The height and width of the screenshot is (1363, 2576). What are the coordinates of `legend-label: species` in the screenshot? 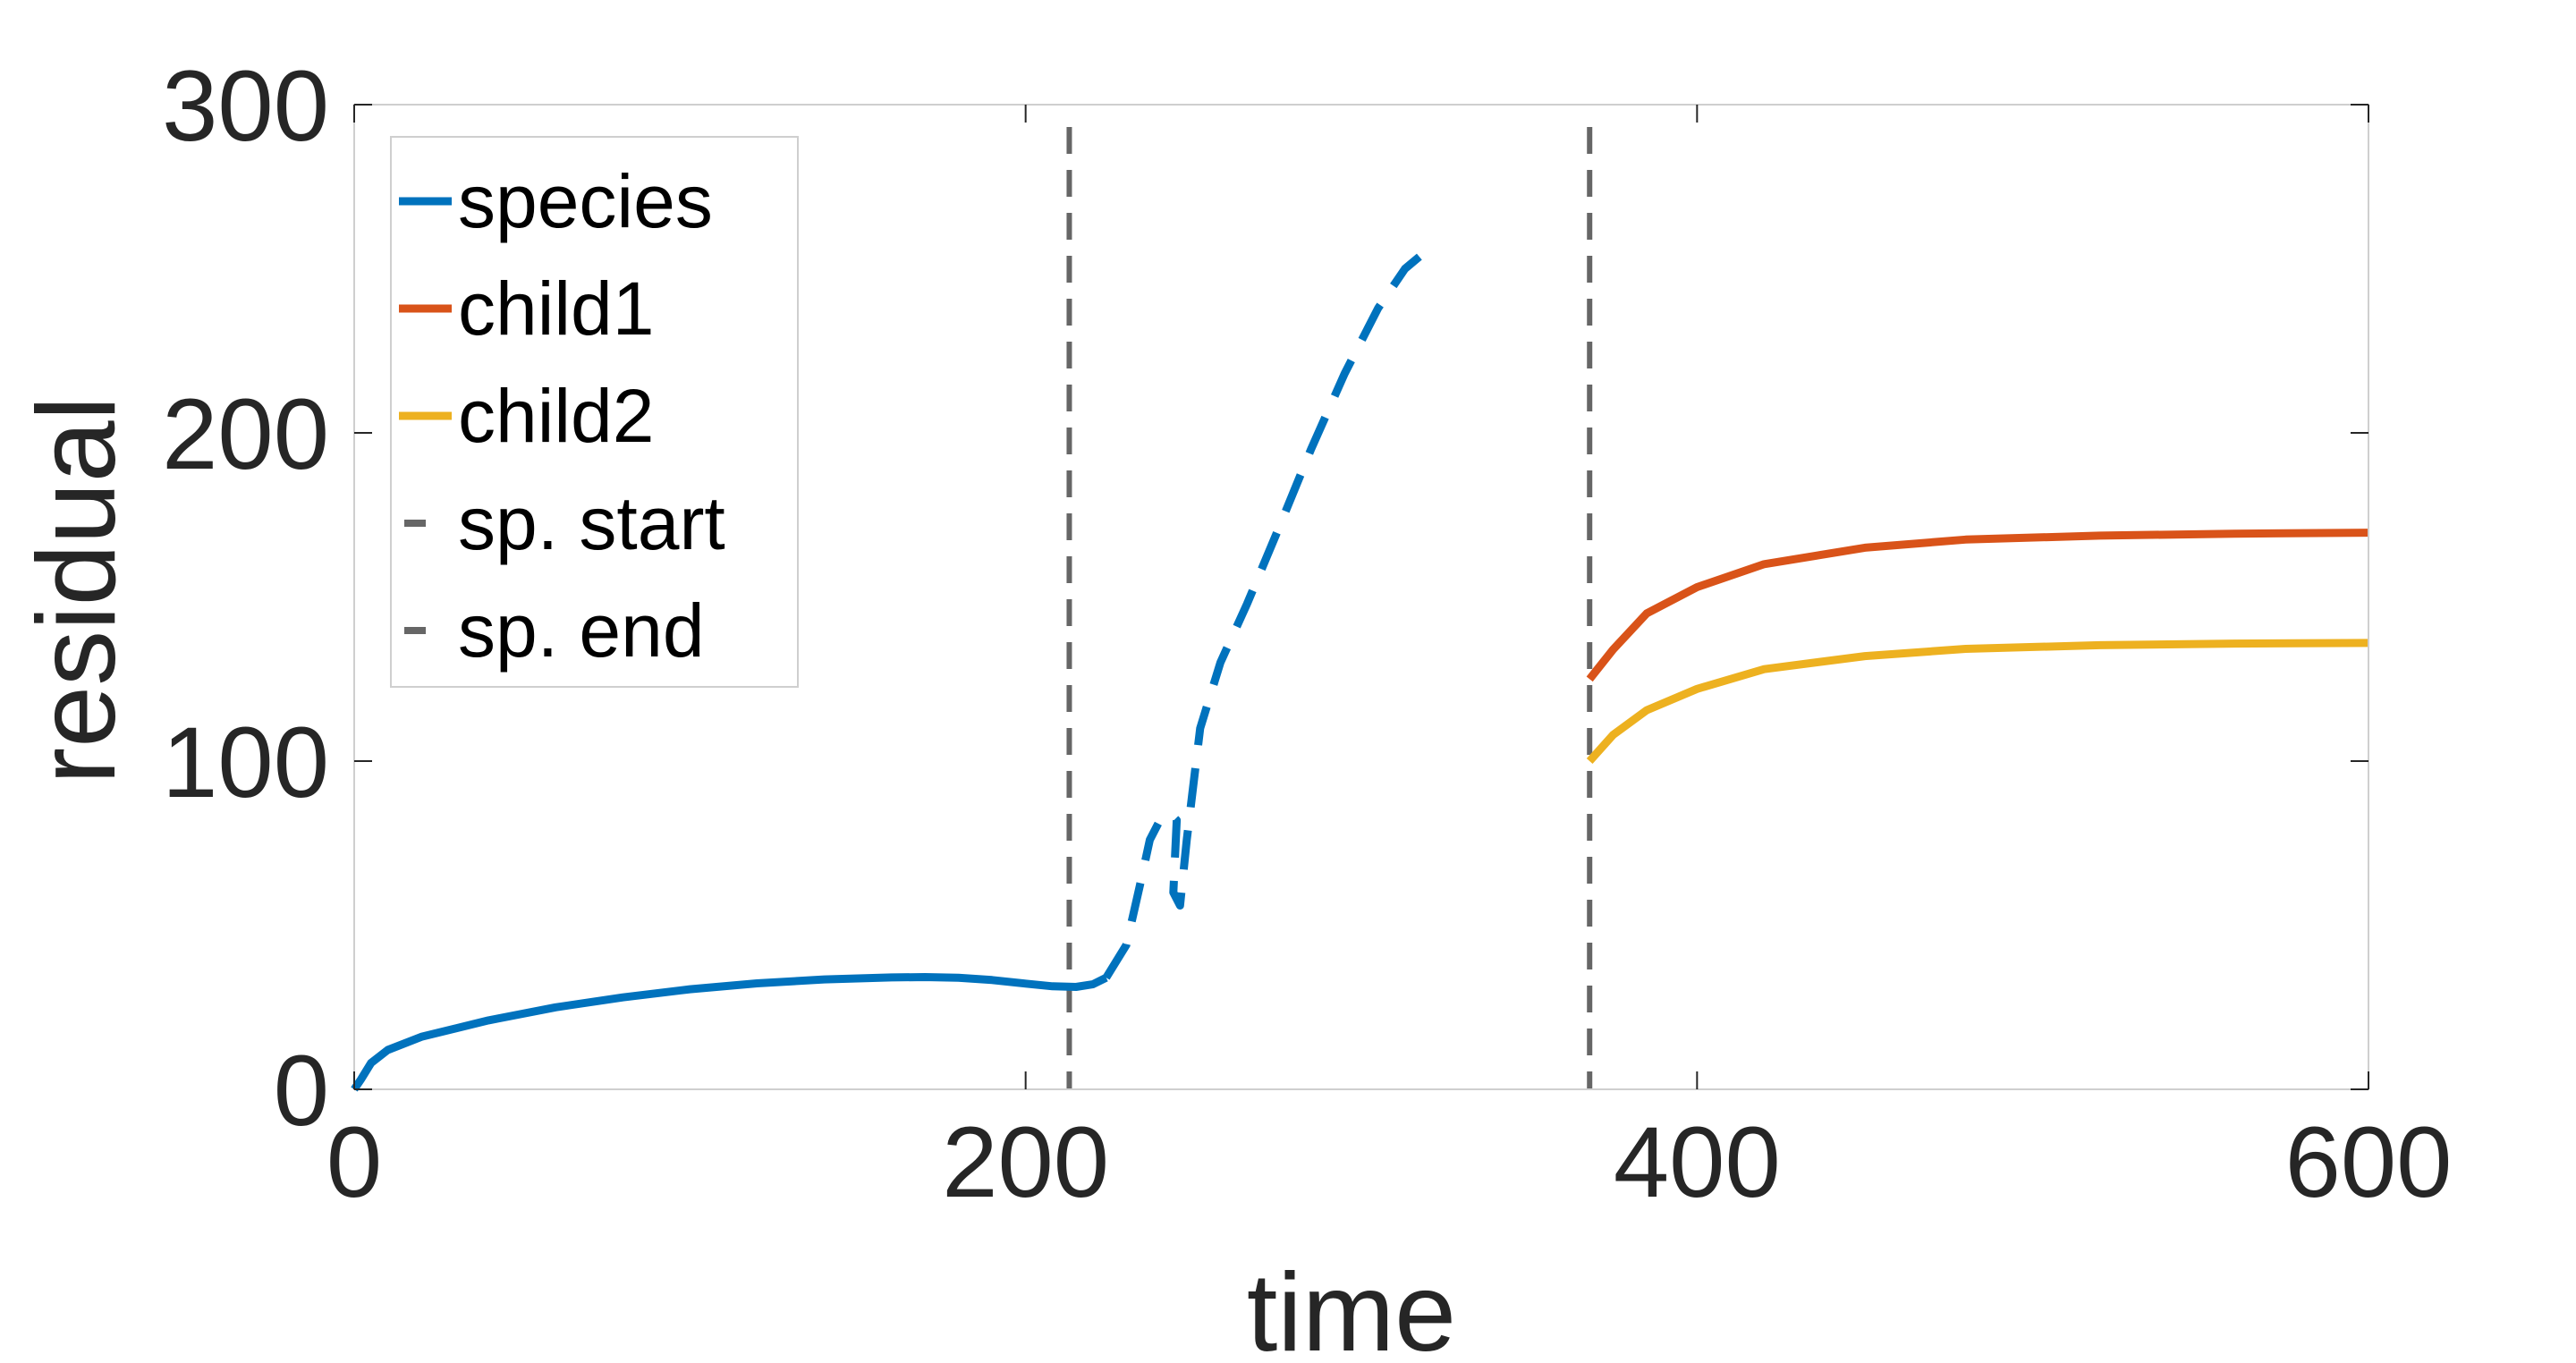 It's located at (585, 201).